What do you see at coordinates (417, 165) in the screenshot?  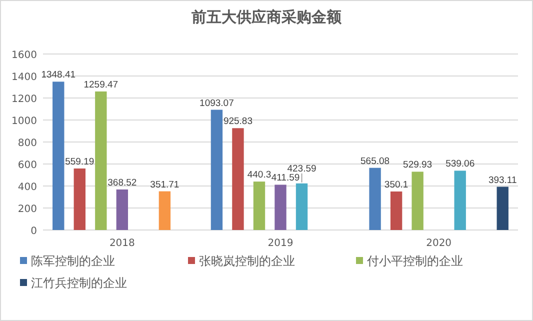 I see `data-label: 529.93` at bounding box center [417, 165].